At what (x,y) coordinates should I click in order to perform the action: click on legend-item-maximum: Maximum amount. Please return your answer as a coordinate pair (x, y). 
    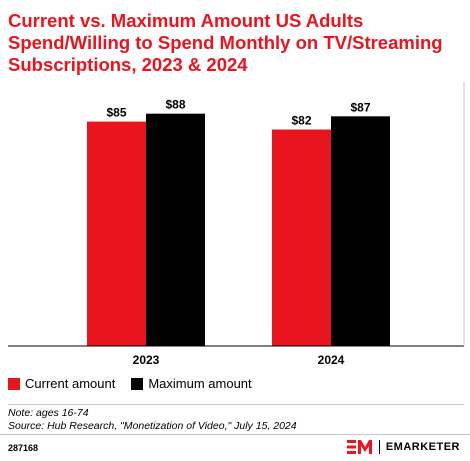
    Looking at the image, I should click on (191, 383).